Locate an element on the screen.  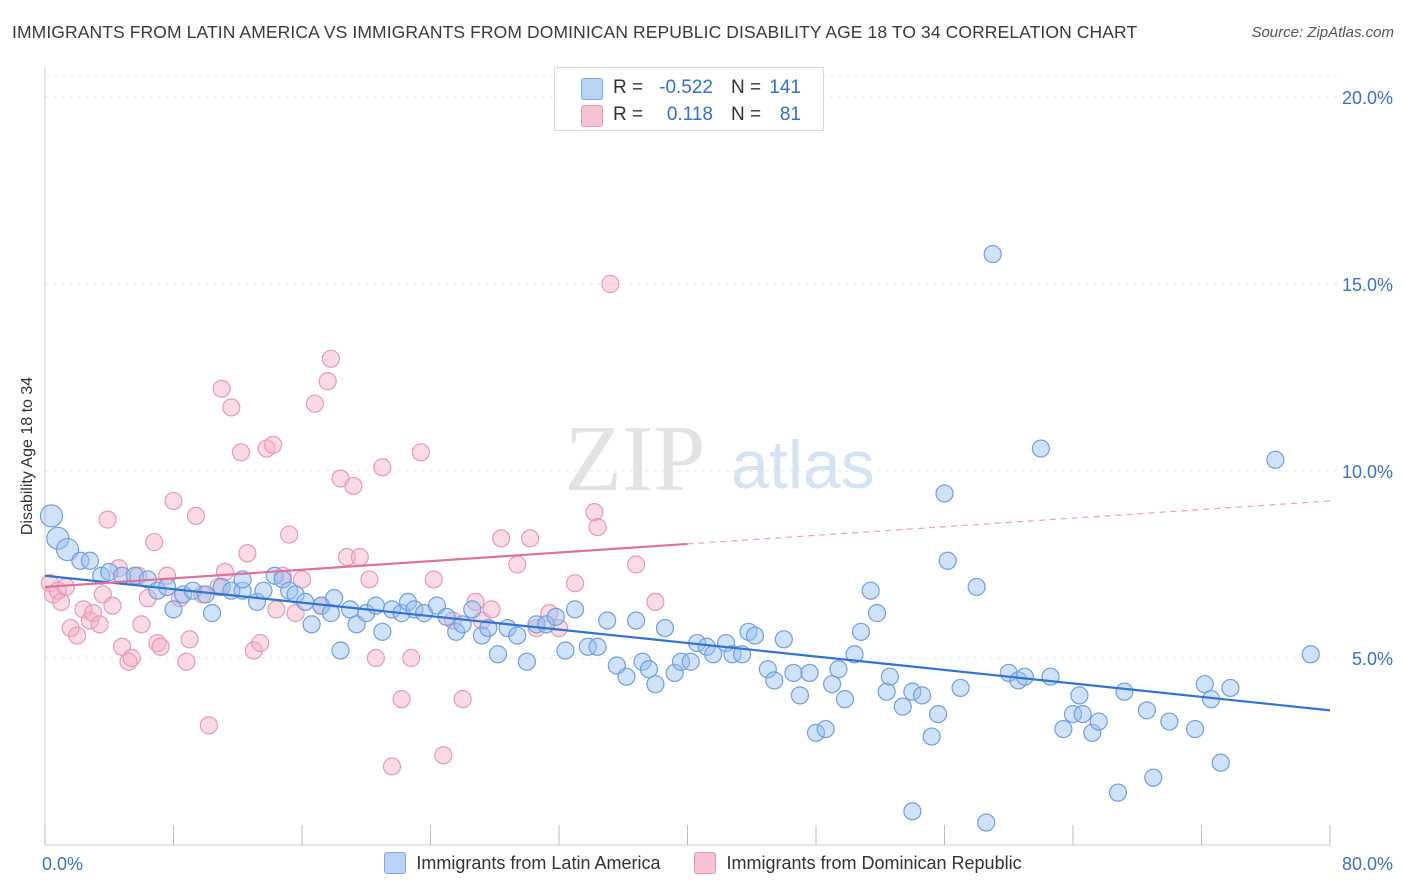
legend-label: Immigrants from Latin America is located at coordinates (538, 862).